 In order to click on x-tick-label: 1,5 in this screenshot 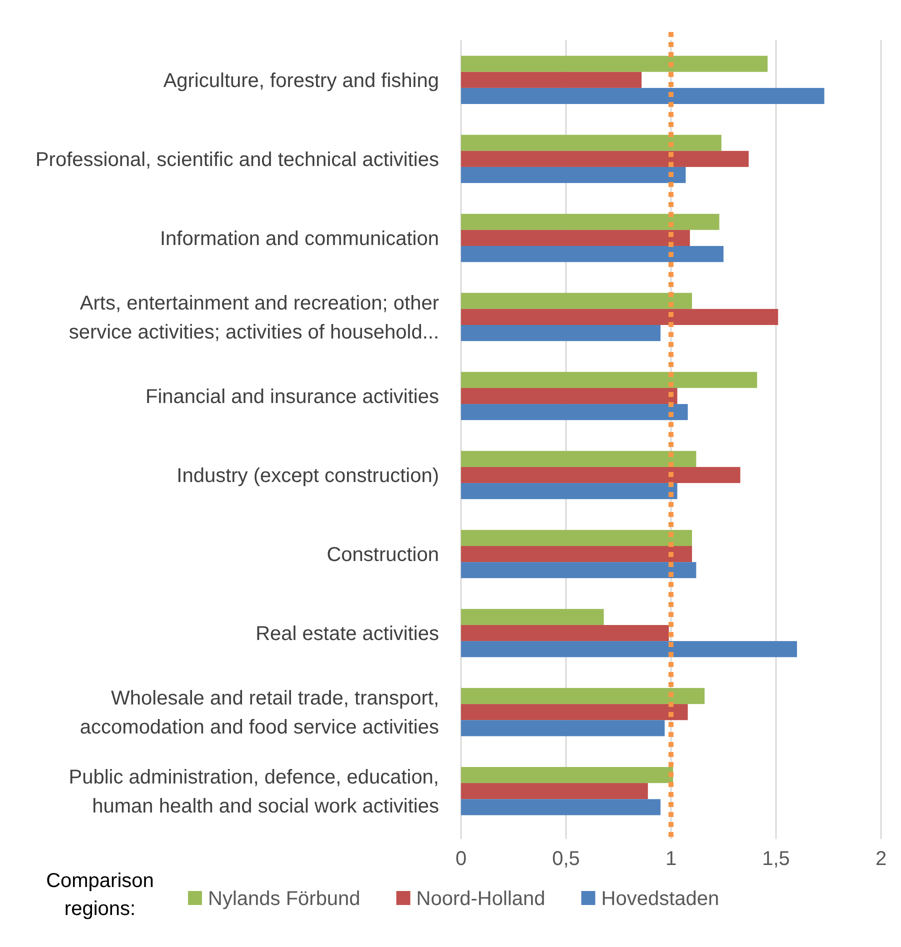, I will do `click(776, 859)`.